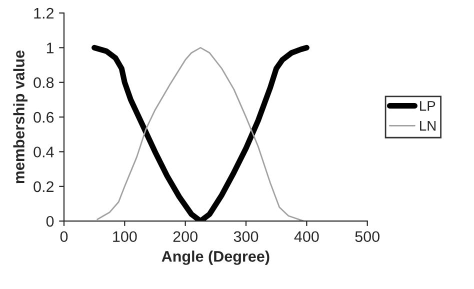 This screenshot has width=474, height=289. What do you see at coordinates (50, 48) in the screenshot?
I see `y-tick-label: 1` at bounding box center [50, 48].